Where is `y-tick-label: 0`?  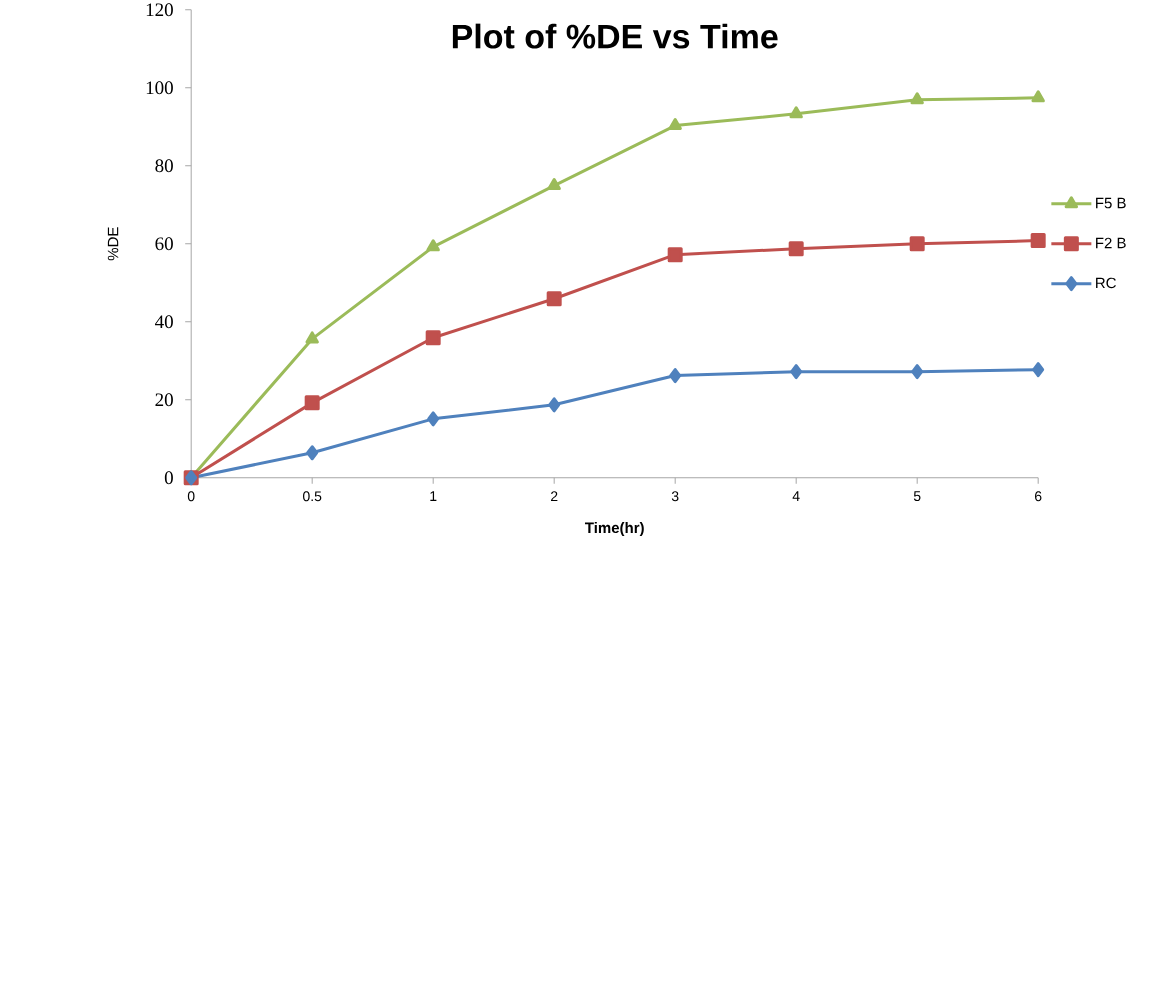 y-tick-label: 0 is located at coordinates (168, 478).